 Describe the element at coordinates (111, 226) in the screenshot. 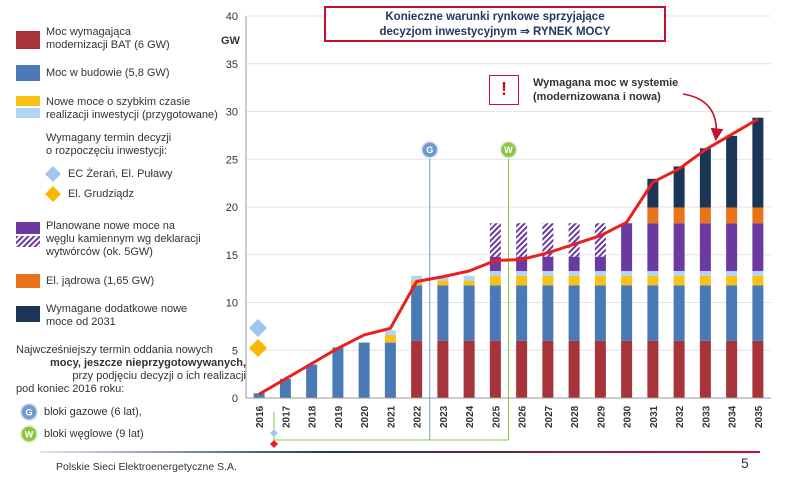

I see `legend-coal-line-1: Planowane nowe moce na` at that location.